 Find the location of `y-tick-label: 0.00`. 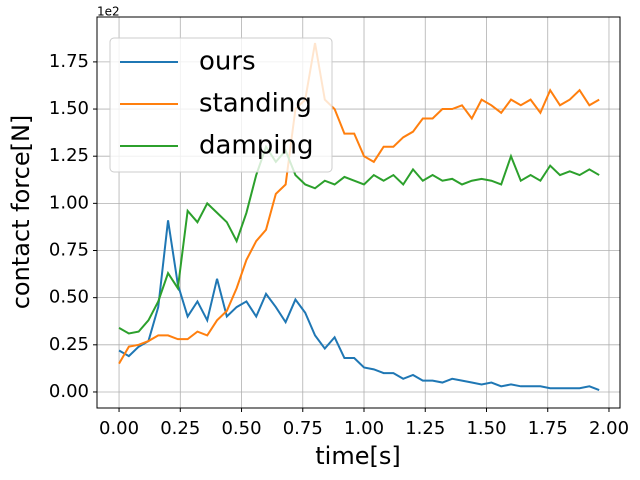

y-tick-label: 0.00 is located at coordinates (69, 391).